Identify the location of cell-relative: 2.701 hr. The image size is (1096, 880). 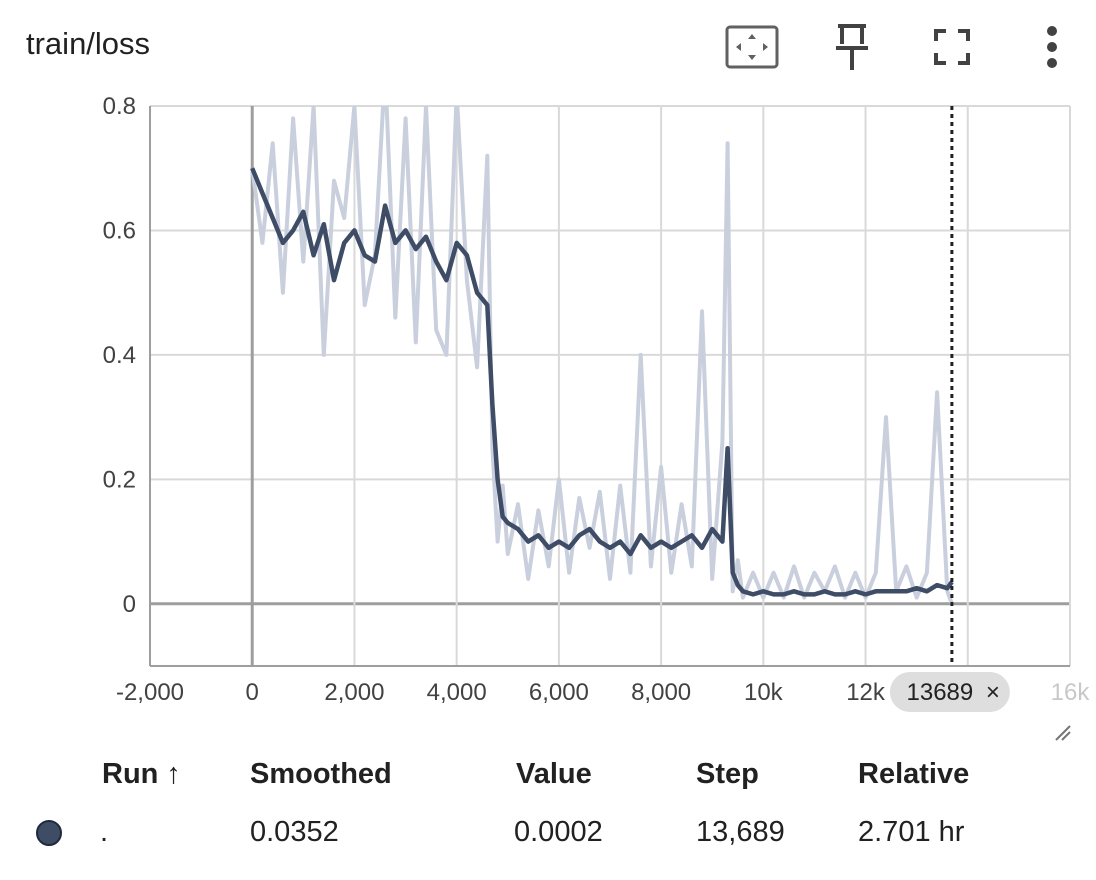
(911, 832).